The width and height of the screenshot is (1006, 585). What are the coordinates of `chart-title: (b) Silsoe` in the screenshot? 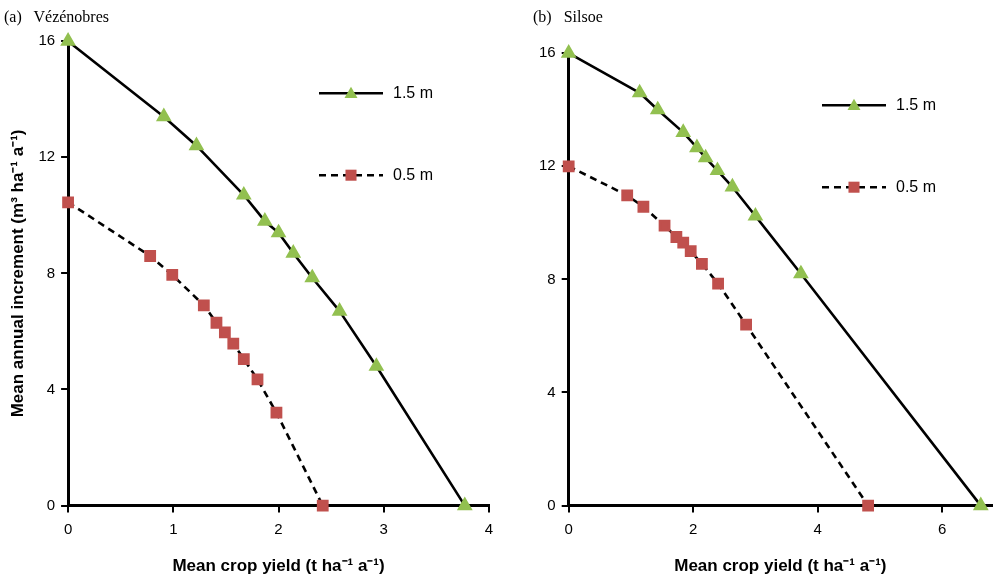 It's located at (568, 16).